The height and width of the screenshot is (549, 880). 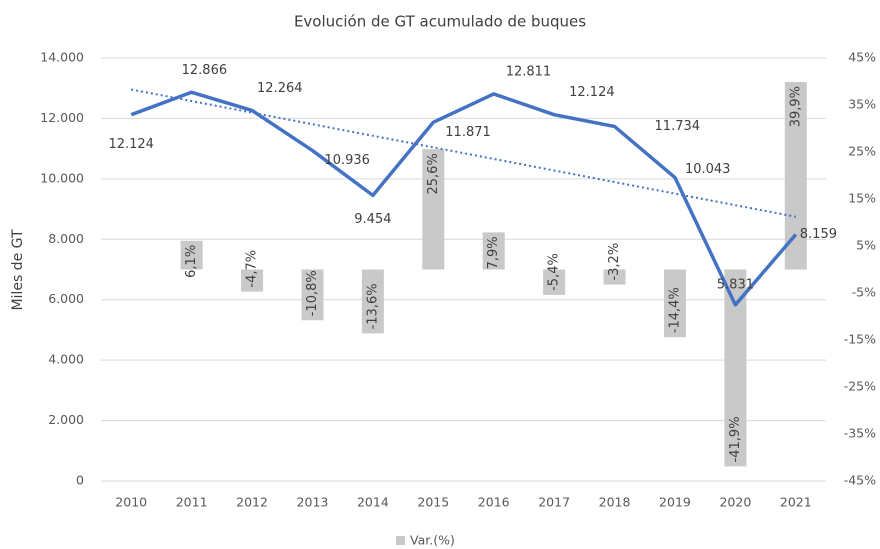 I want to click on y-tick-label: 2.000, so click(x=66, y=419).